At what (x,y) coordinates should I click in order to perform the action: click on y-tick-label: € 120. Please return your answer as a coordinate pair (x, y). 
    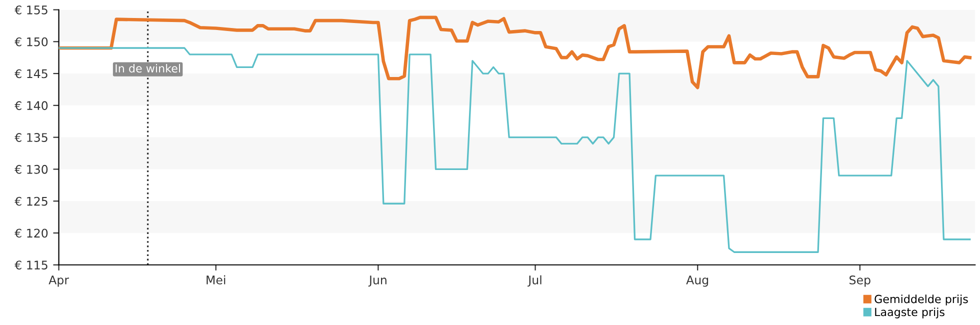
    Looking at the image, I should click on (31, 233).